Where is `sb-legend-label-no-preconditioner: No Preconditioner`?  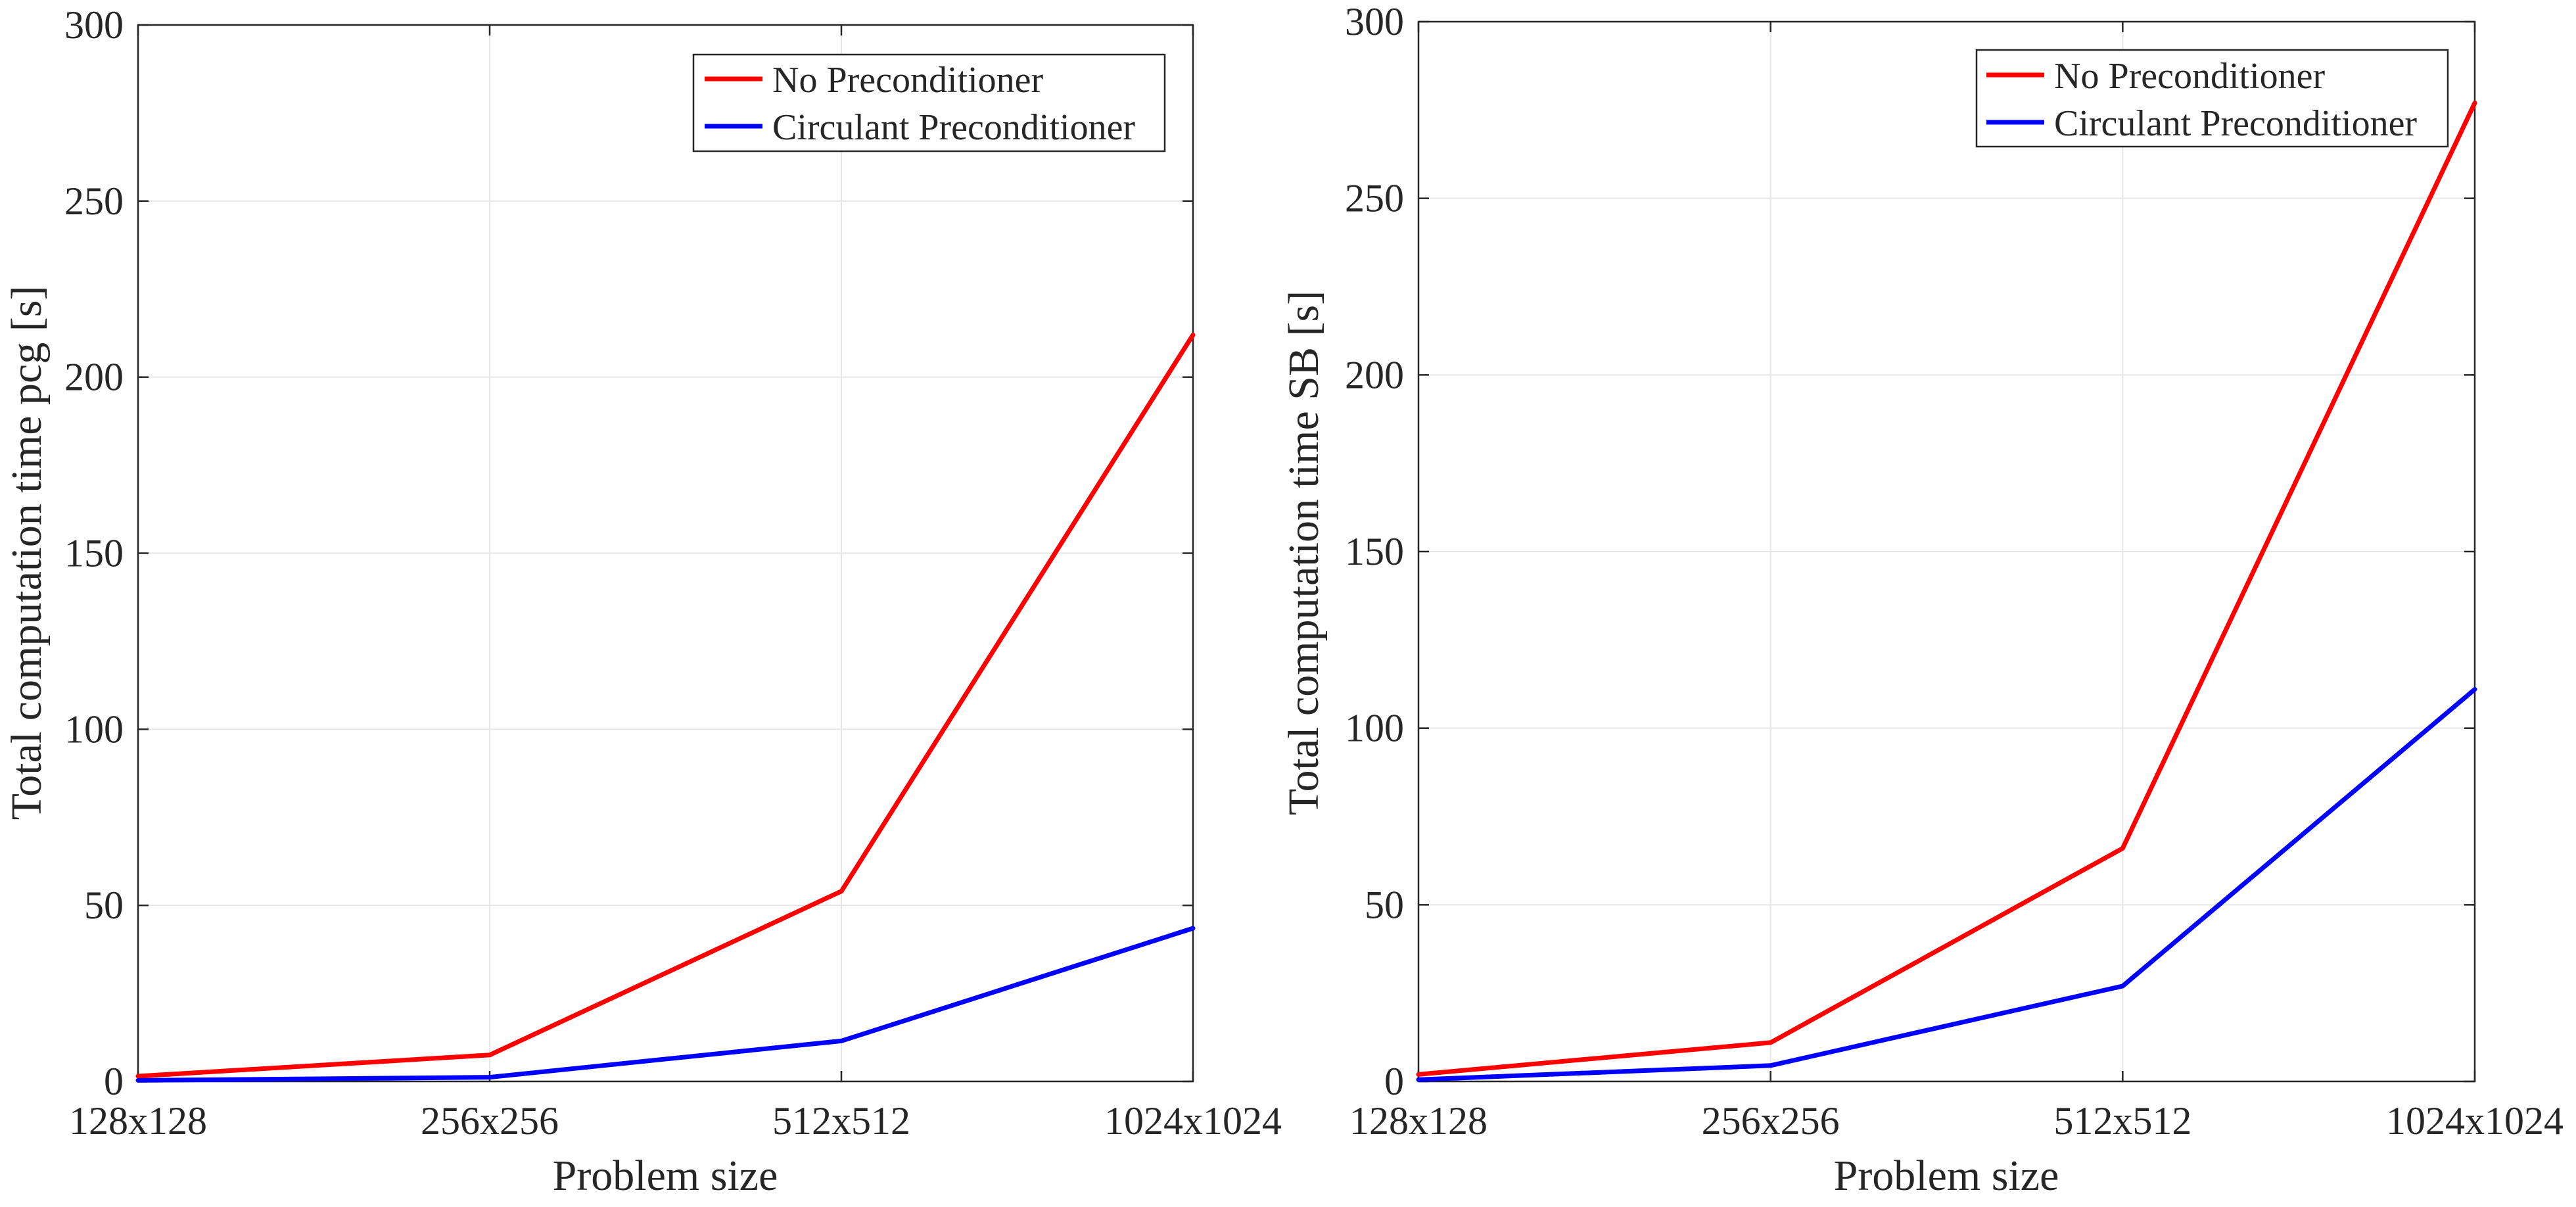 sb-legend-label-no-preconditioner: No Preconditioner is located at coordinates (2189, 76).